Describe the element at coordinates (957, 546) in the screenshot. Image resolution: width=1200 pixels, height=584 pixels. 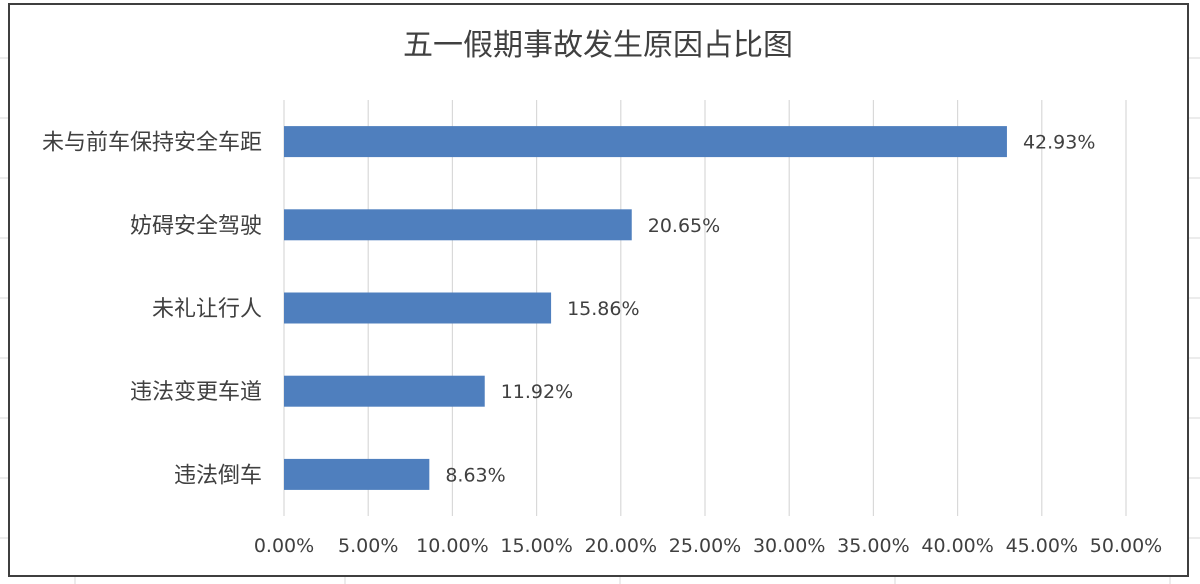
I see `x-tick-label: 40.00%` at that location.